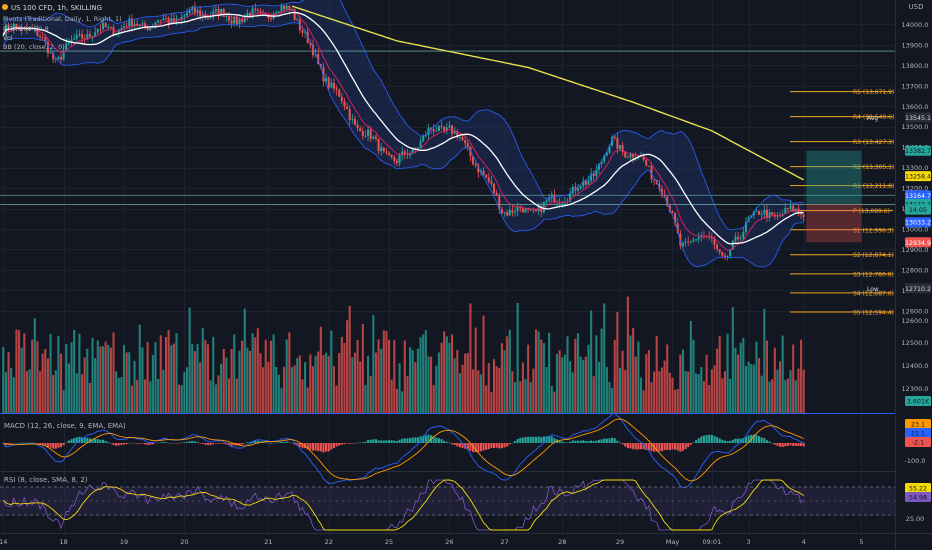  What do you see at coordinates (26, 29) in the screenshot?
I see `legend-ema: EMA 200-20-8` at bounding box center [26, 29].